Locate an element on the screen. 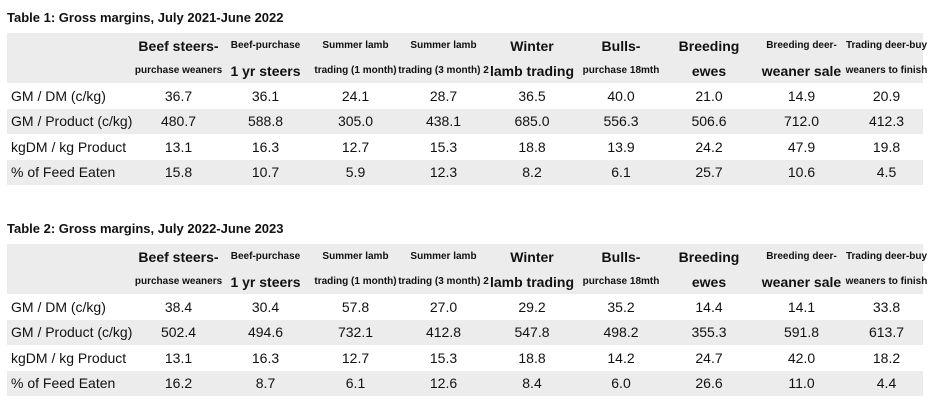 The width and height of the screenshot is (929, 415). cell-value: 12.6 is located at coordinates (443, 383).